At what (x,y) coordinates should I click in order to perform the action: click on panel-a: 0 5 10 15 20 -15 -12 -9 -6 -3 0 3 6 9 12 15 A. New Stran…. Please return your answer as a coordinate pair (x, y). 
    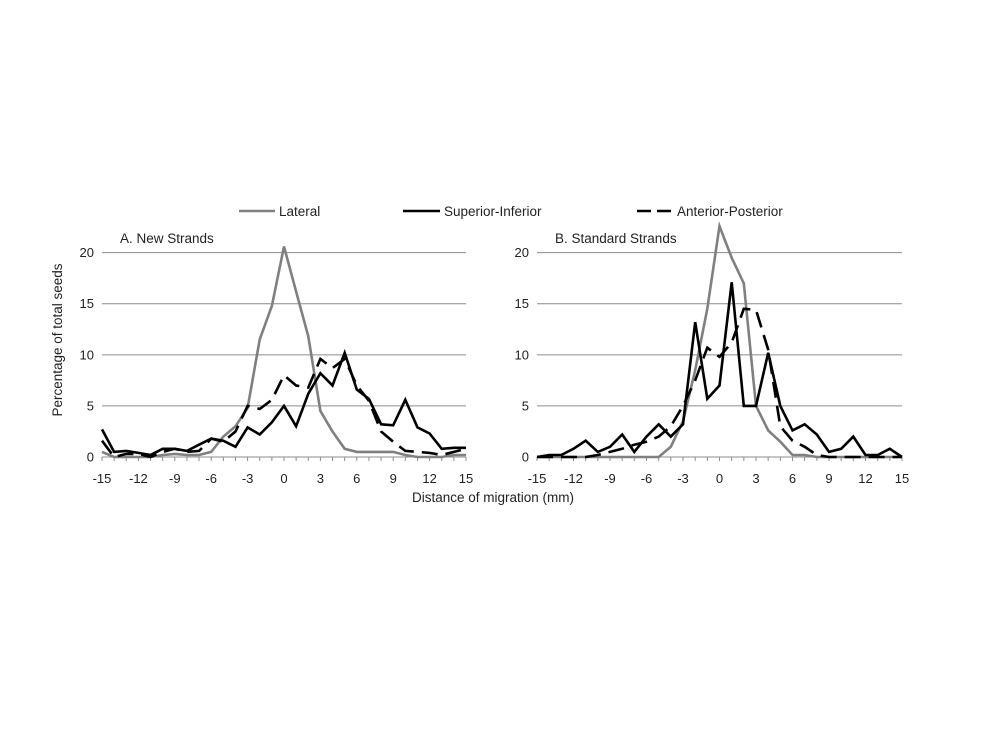
    Looking at the image, I should click on (277, 358).